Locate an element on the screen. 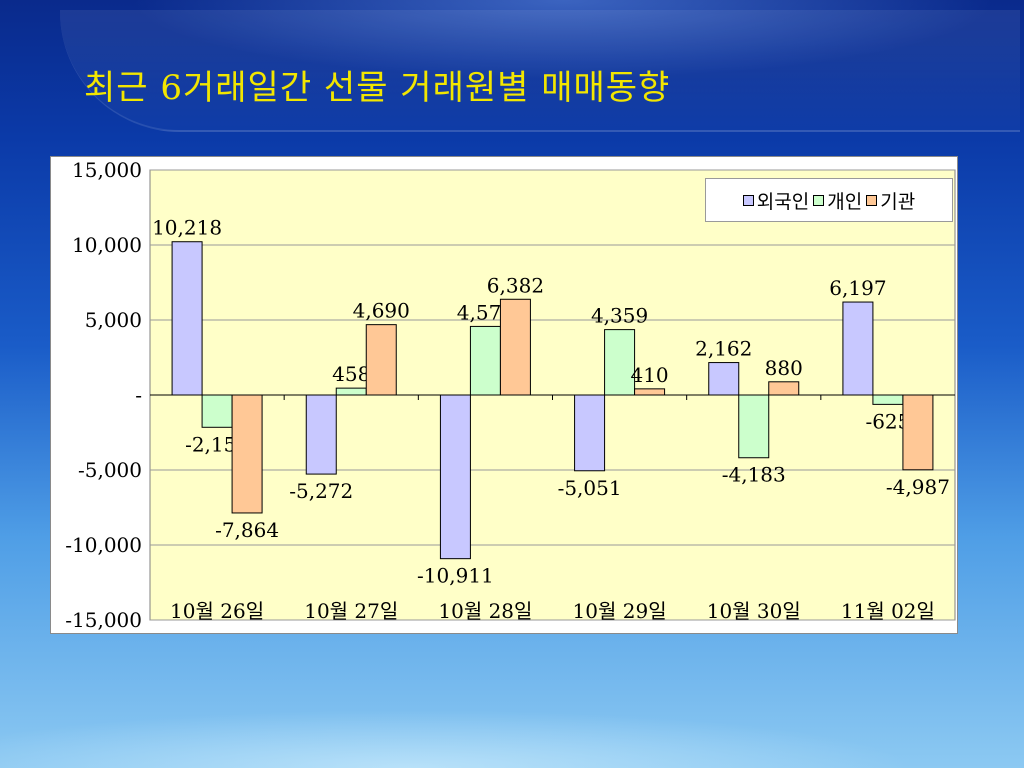 Image resolution: width=1024 pixels, height=768 pixels. data-label: -4,987 is located at coordinates (918, 487).